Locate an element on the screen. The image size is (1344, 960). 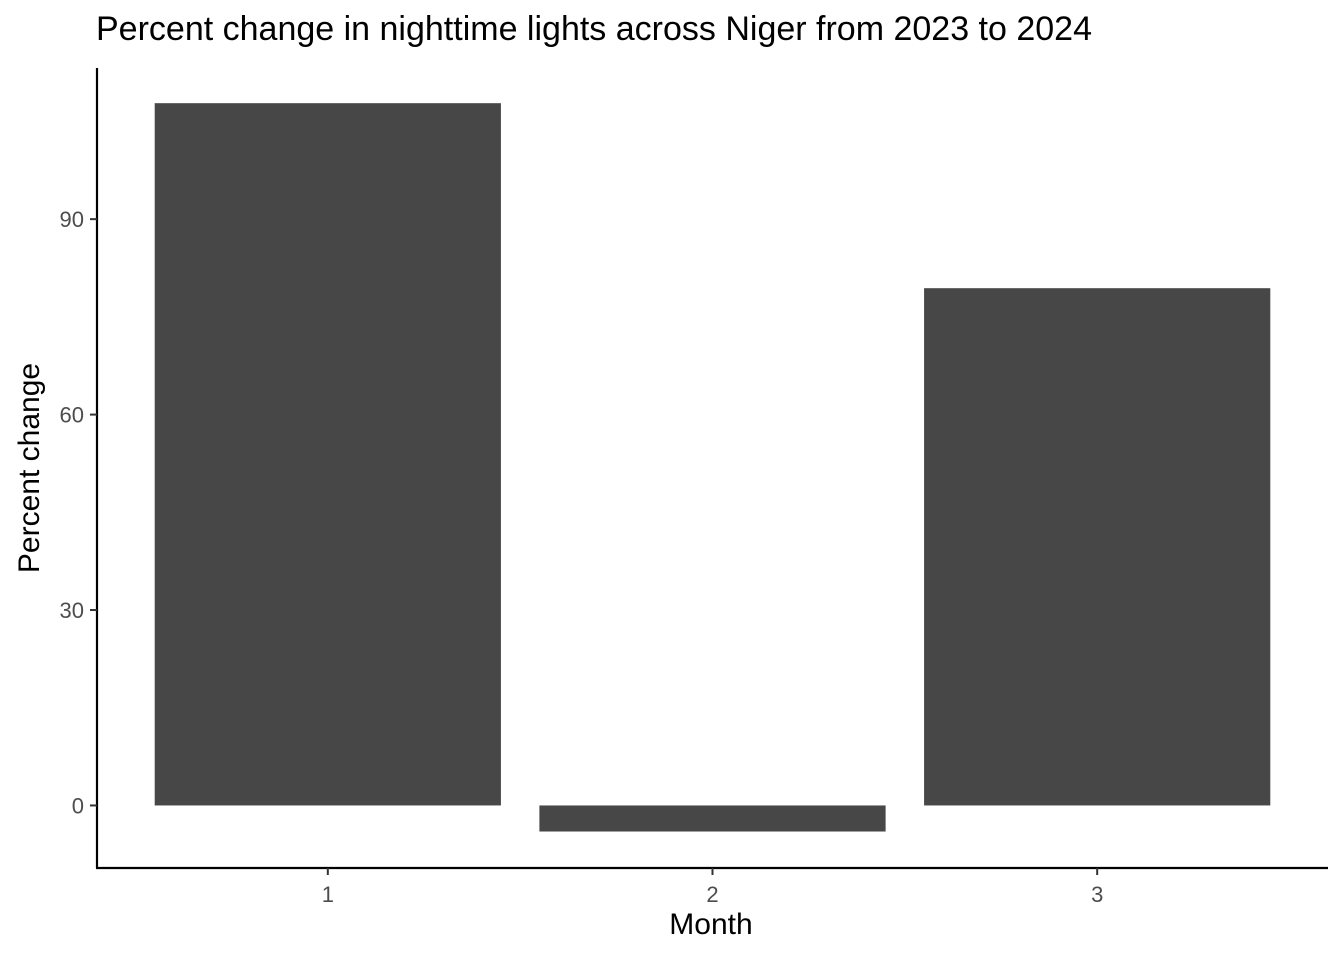
x-tick-label: 3 is located at coordinates (1097, 894).